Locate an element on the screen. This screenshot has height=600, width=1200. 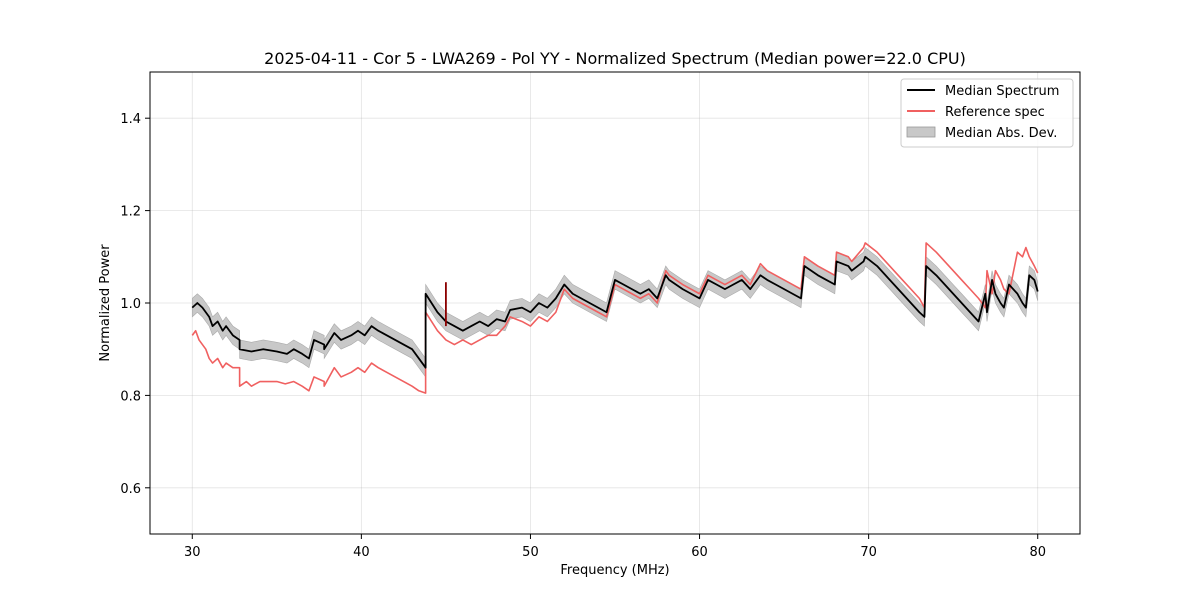
y-tick-label: 1.0 is located at coordinates (130, 304).